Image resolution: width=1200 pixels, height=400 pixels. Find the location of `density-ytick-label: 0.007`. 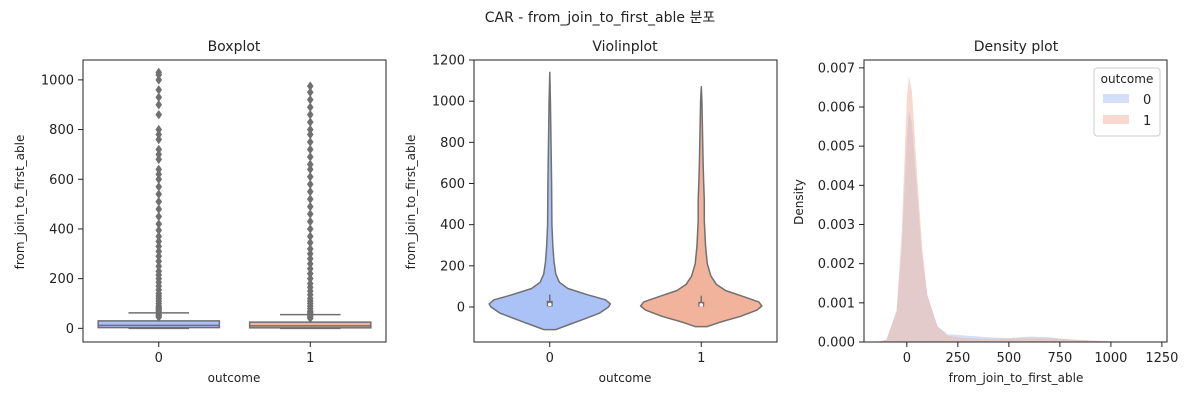

density-ytick-label: 0.007 is located at coordinates (836, 68).